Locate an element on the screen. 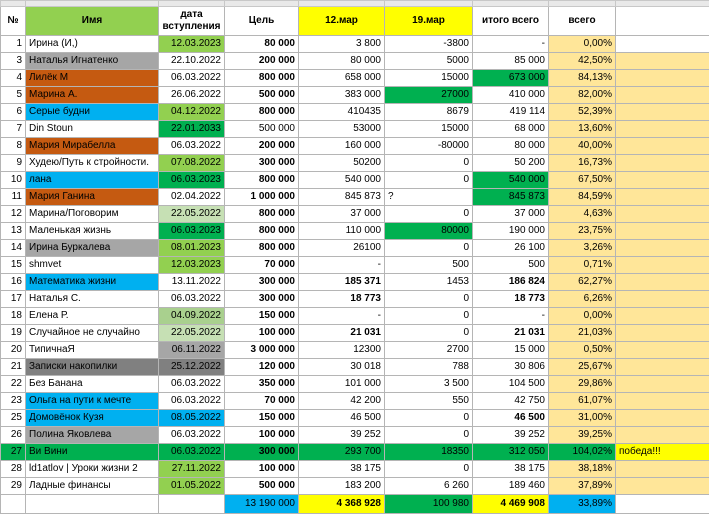  cell-name: Математика жизни is located at coordinates (92, 282).